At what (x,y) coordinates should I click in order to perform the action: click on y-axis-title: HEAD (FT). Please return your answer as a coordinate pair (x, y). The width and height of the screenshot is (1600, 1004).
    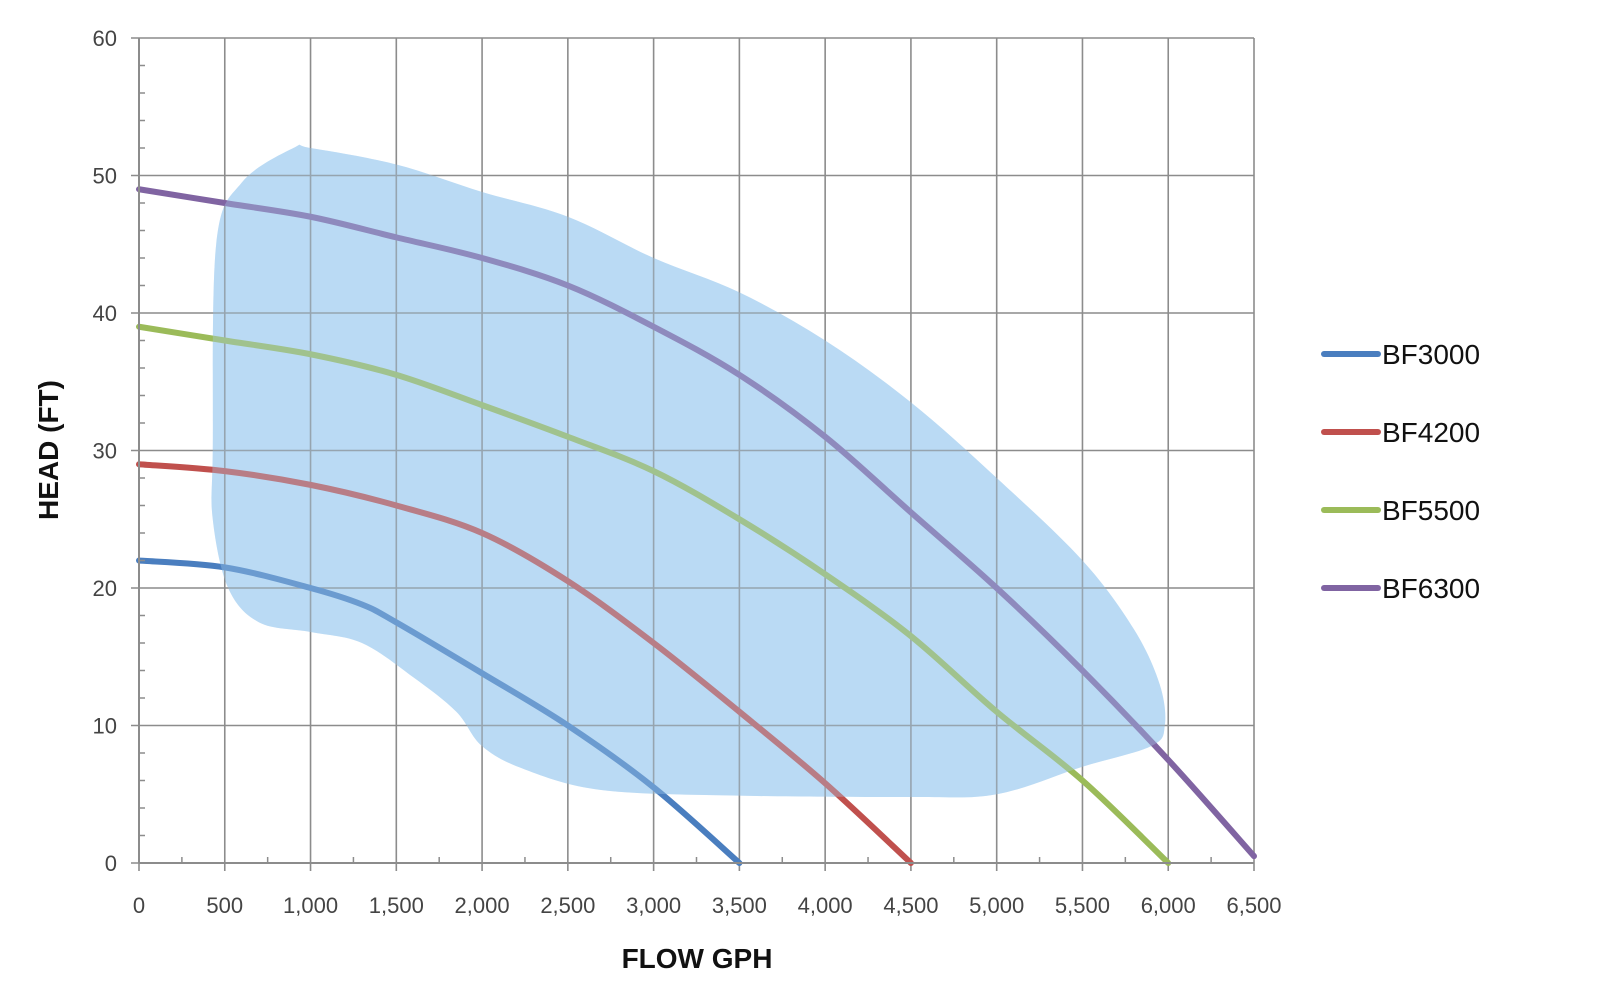
    Looking at the image, I should click on (48, 450).